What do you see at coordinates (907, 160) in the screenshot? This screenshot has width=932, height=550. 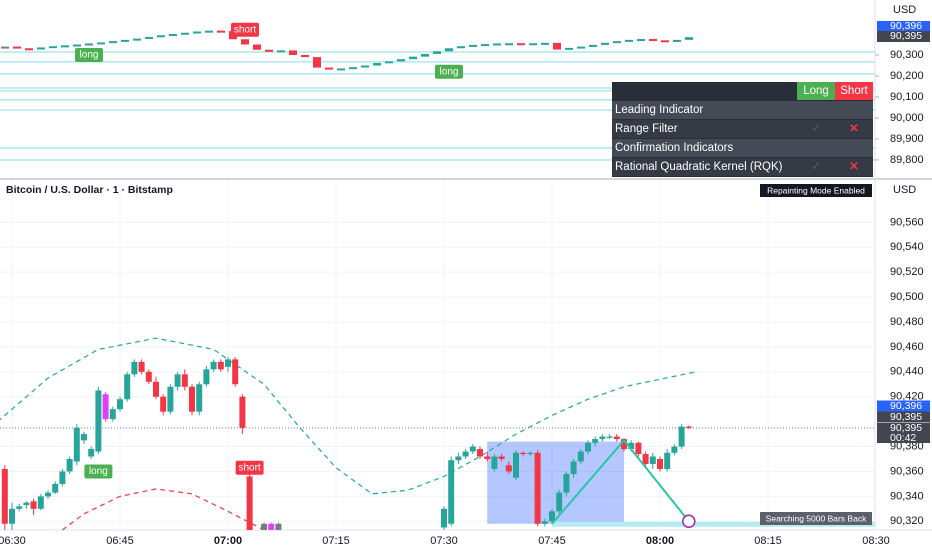 I see `y-tick-label: 89,800` at bounding box center [907, 160].